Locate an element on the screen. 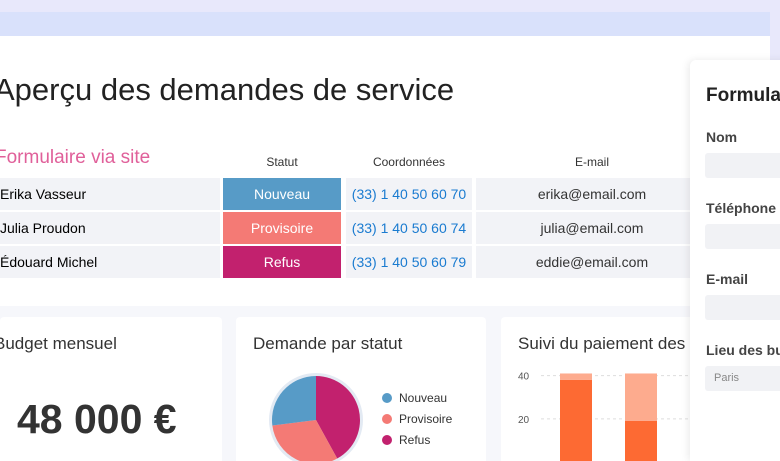  legend-label: Nouveau is located at coordinates (423, 398).